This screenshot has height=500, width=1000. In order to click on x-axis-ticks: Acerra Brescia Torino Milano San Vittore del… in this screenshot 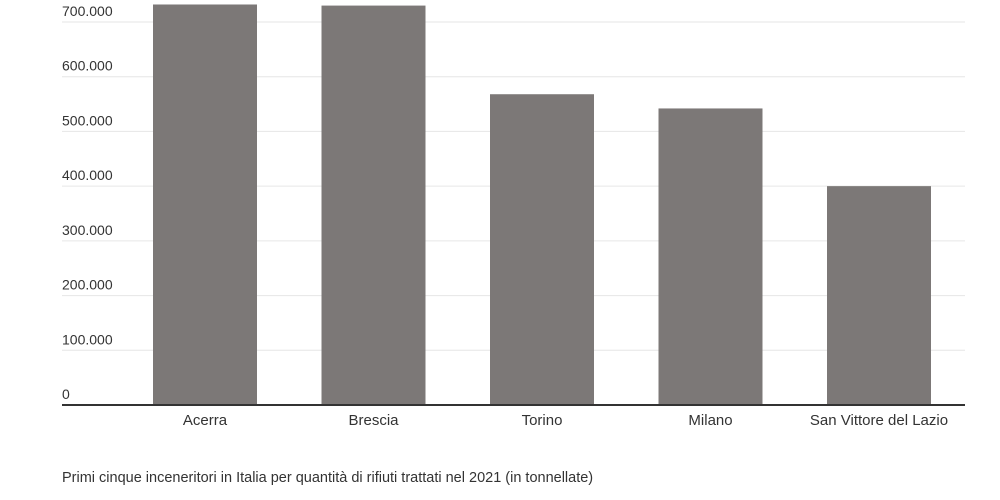, I will do `click(565, 420)`.